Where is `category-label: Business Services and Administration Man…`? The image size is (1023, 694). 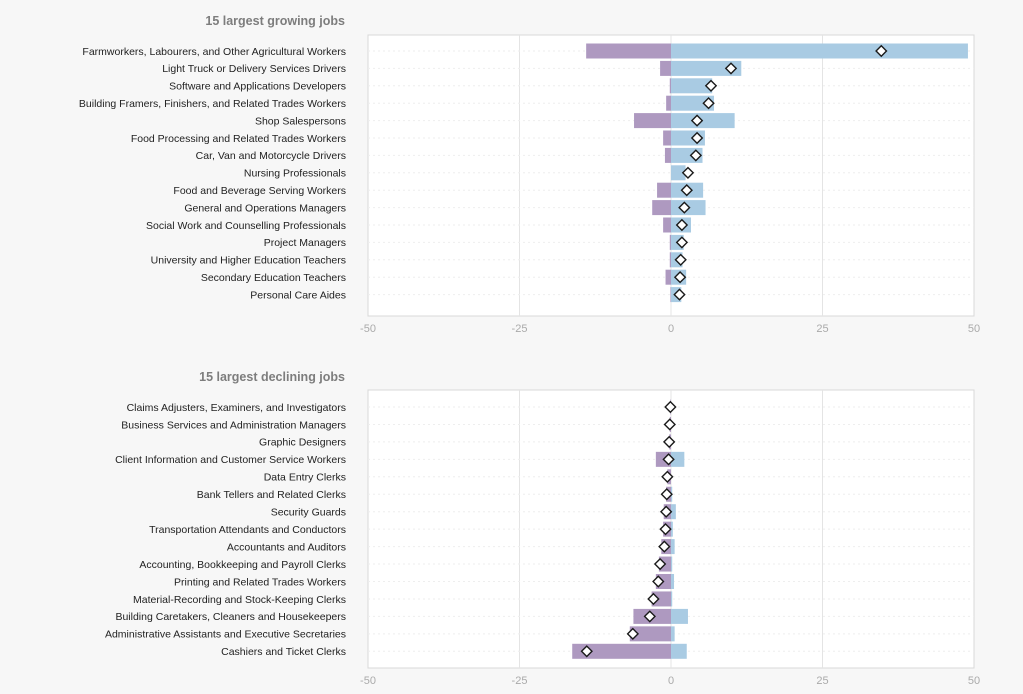
category-label: Business Services and Administration Man… is located at coordinates (233, 425).